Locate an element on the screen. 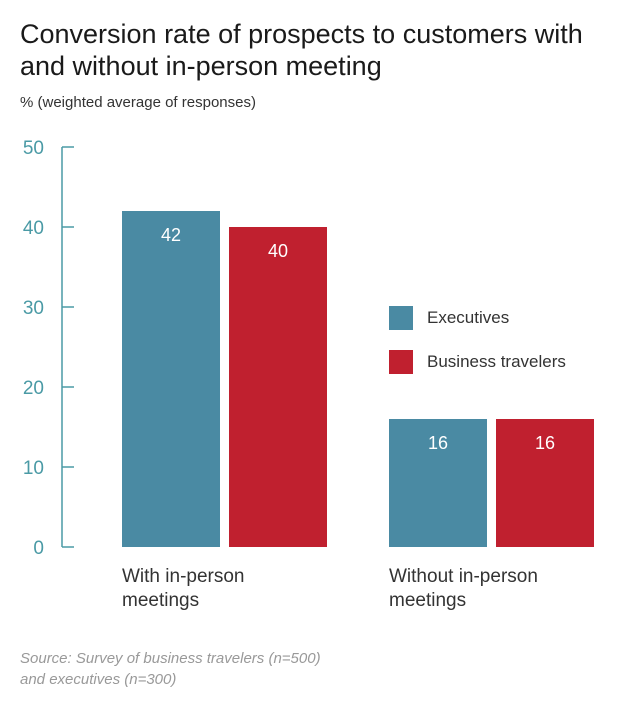 Image resolution: width=633 pixels, height=714 pixels. y-tick-label: 20 is located at coordinates (33, 388).